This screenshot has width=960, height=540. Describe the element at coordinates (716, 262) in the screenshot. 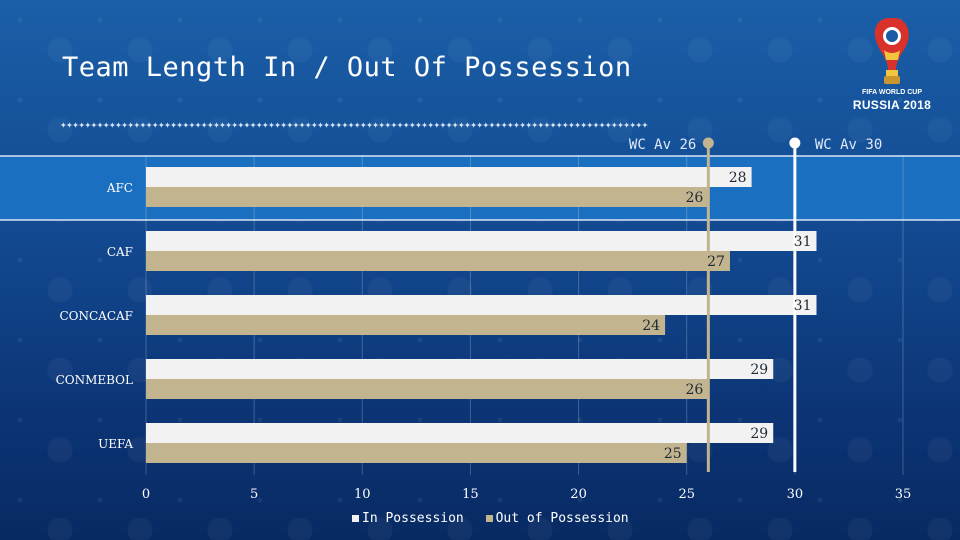

I see `data-label: 27` at that location.